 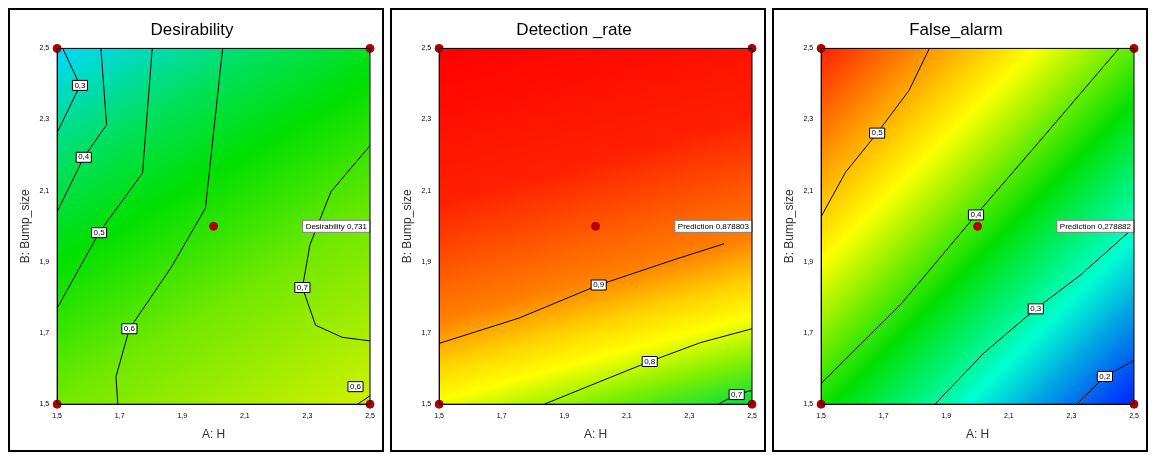 I want to click on series-label: 0,6, so click(x=355, y=386).